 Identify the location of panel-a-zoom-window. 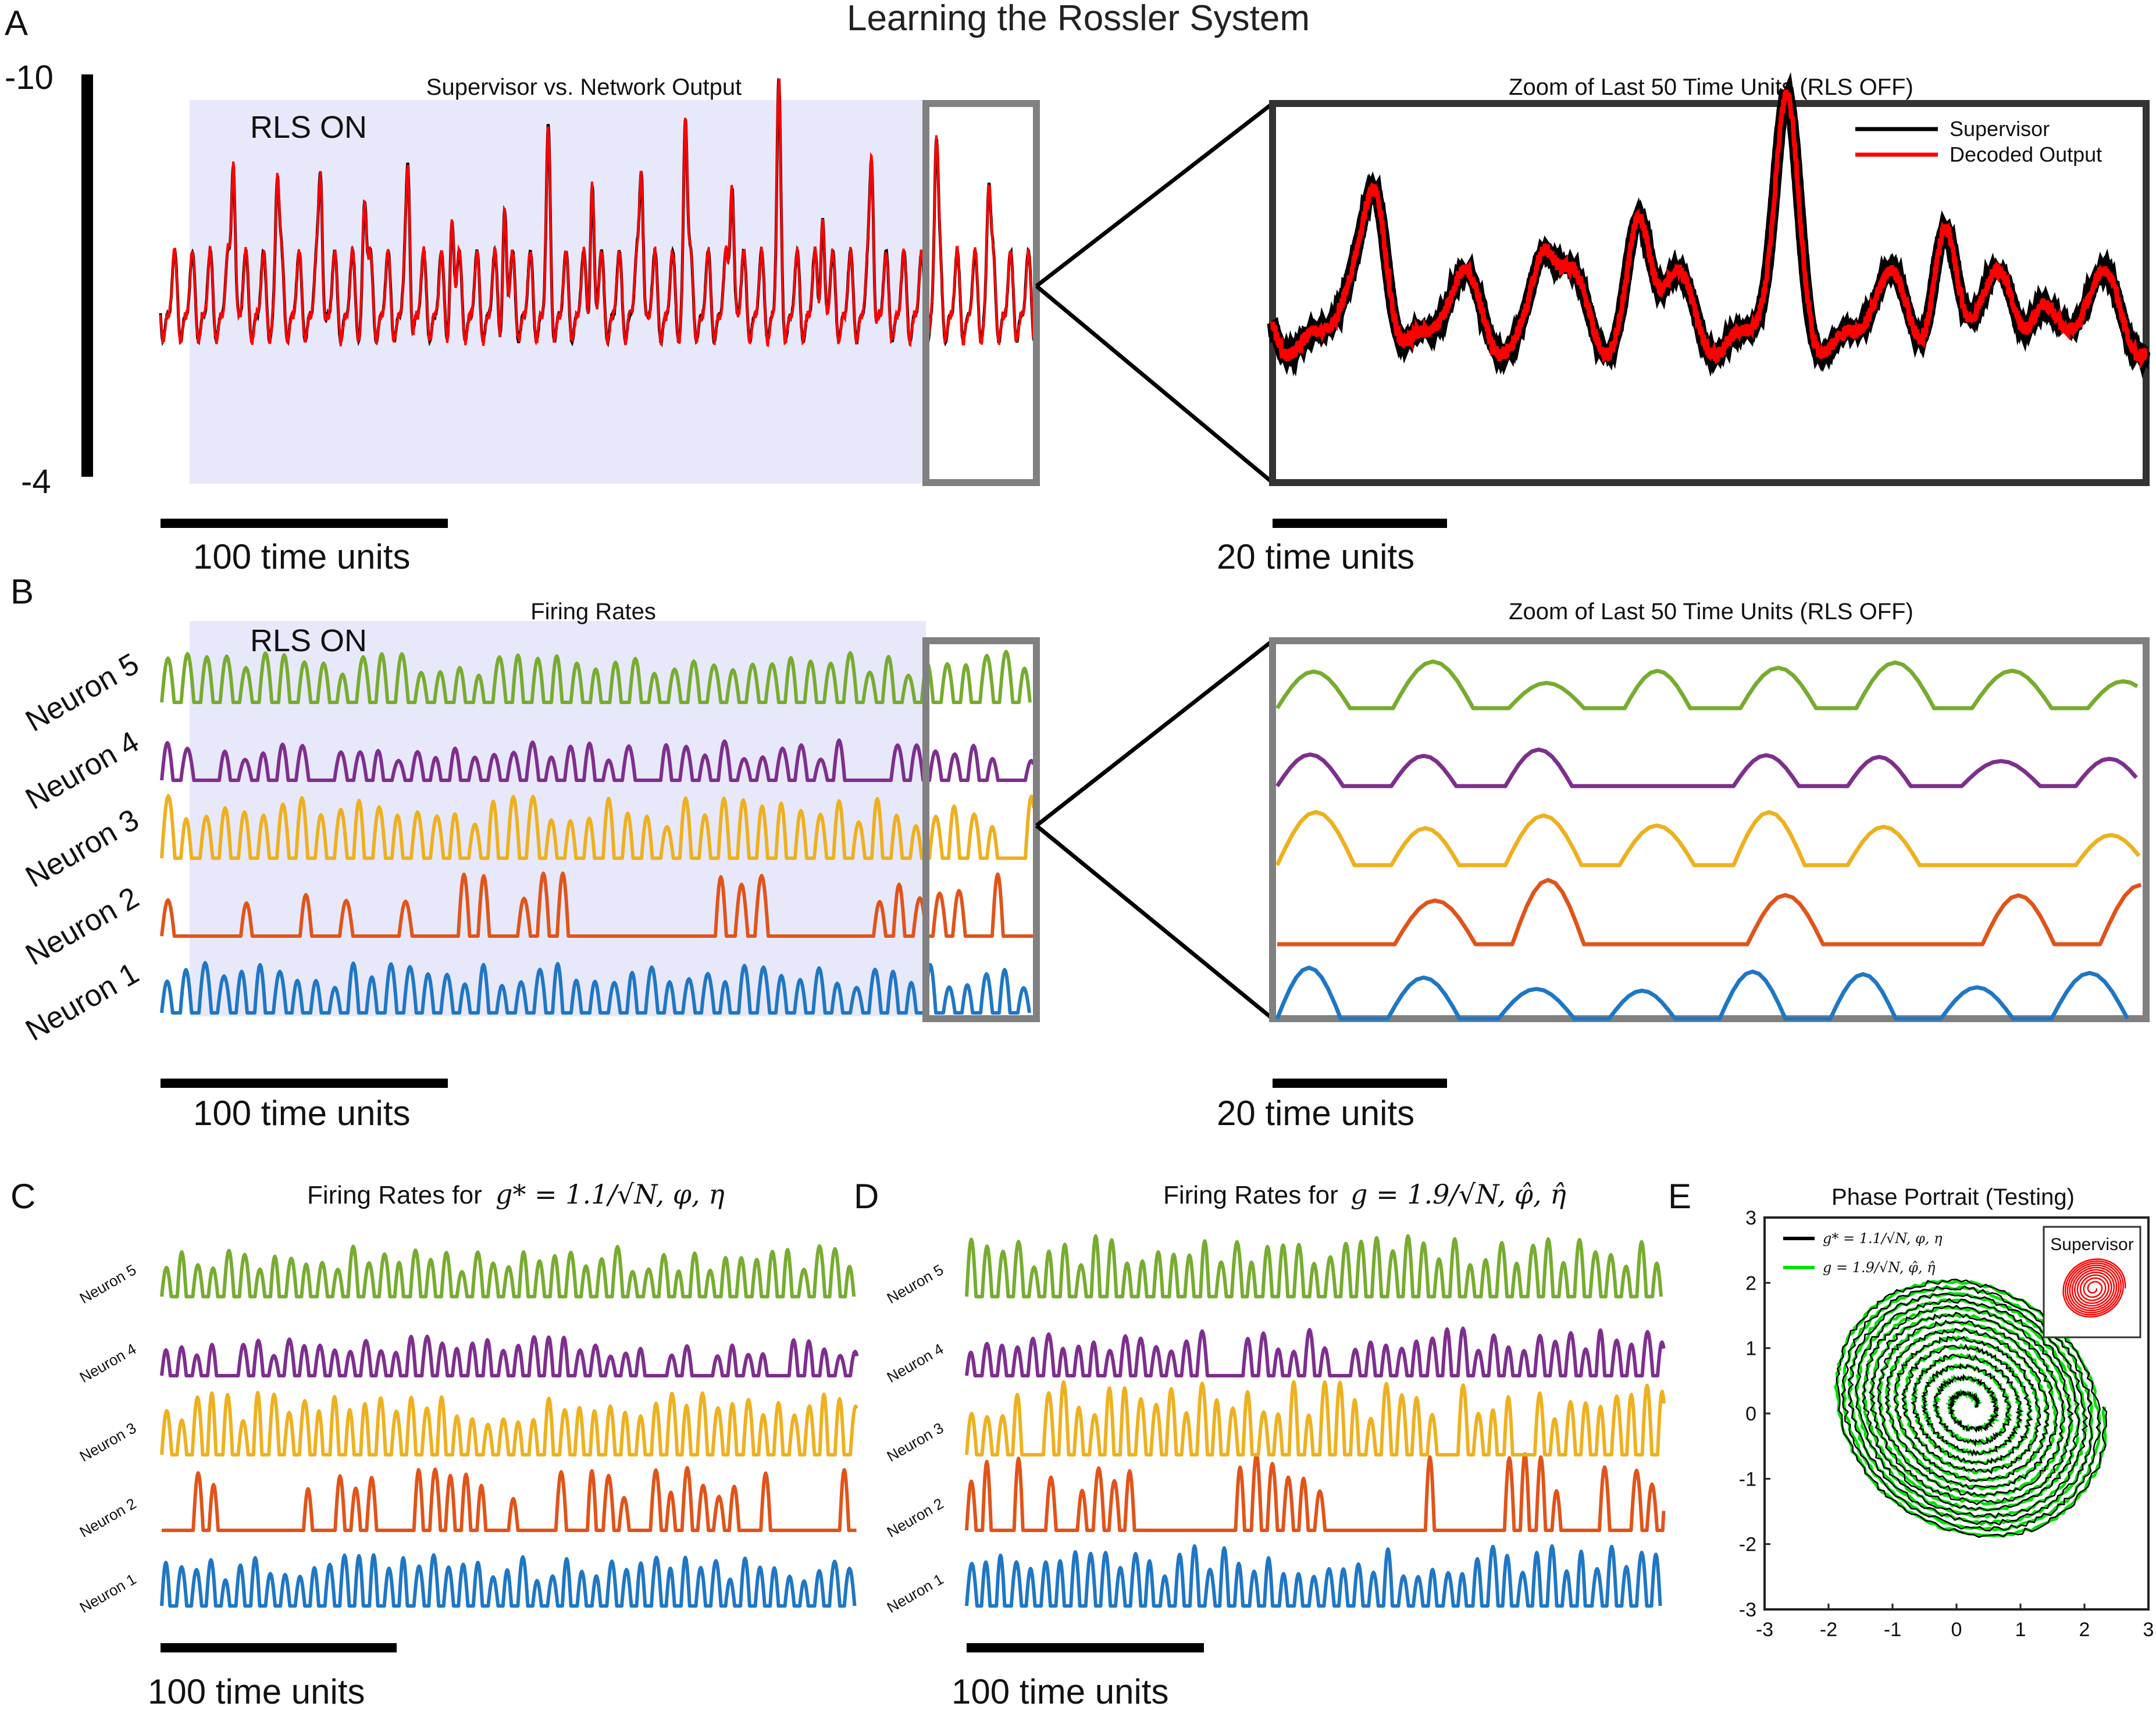
(981, 293).